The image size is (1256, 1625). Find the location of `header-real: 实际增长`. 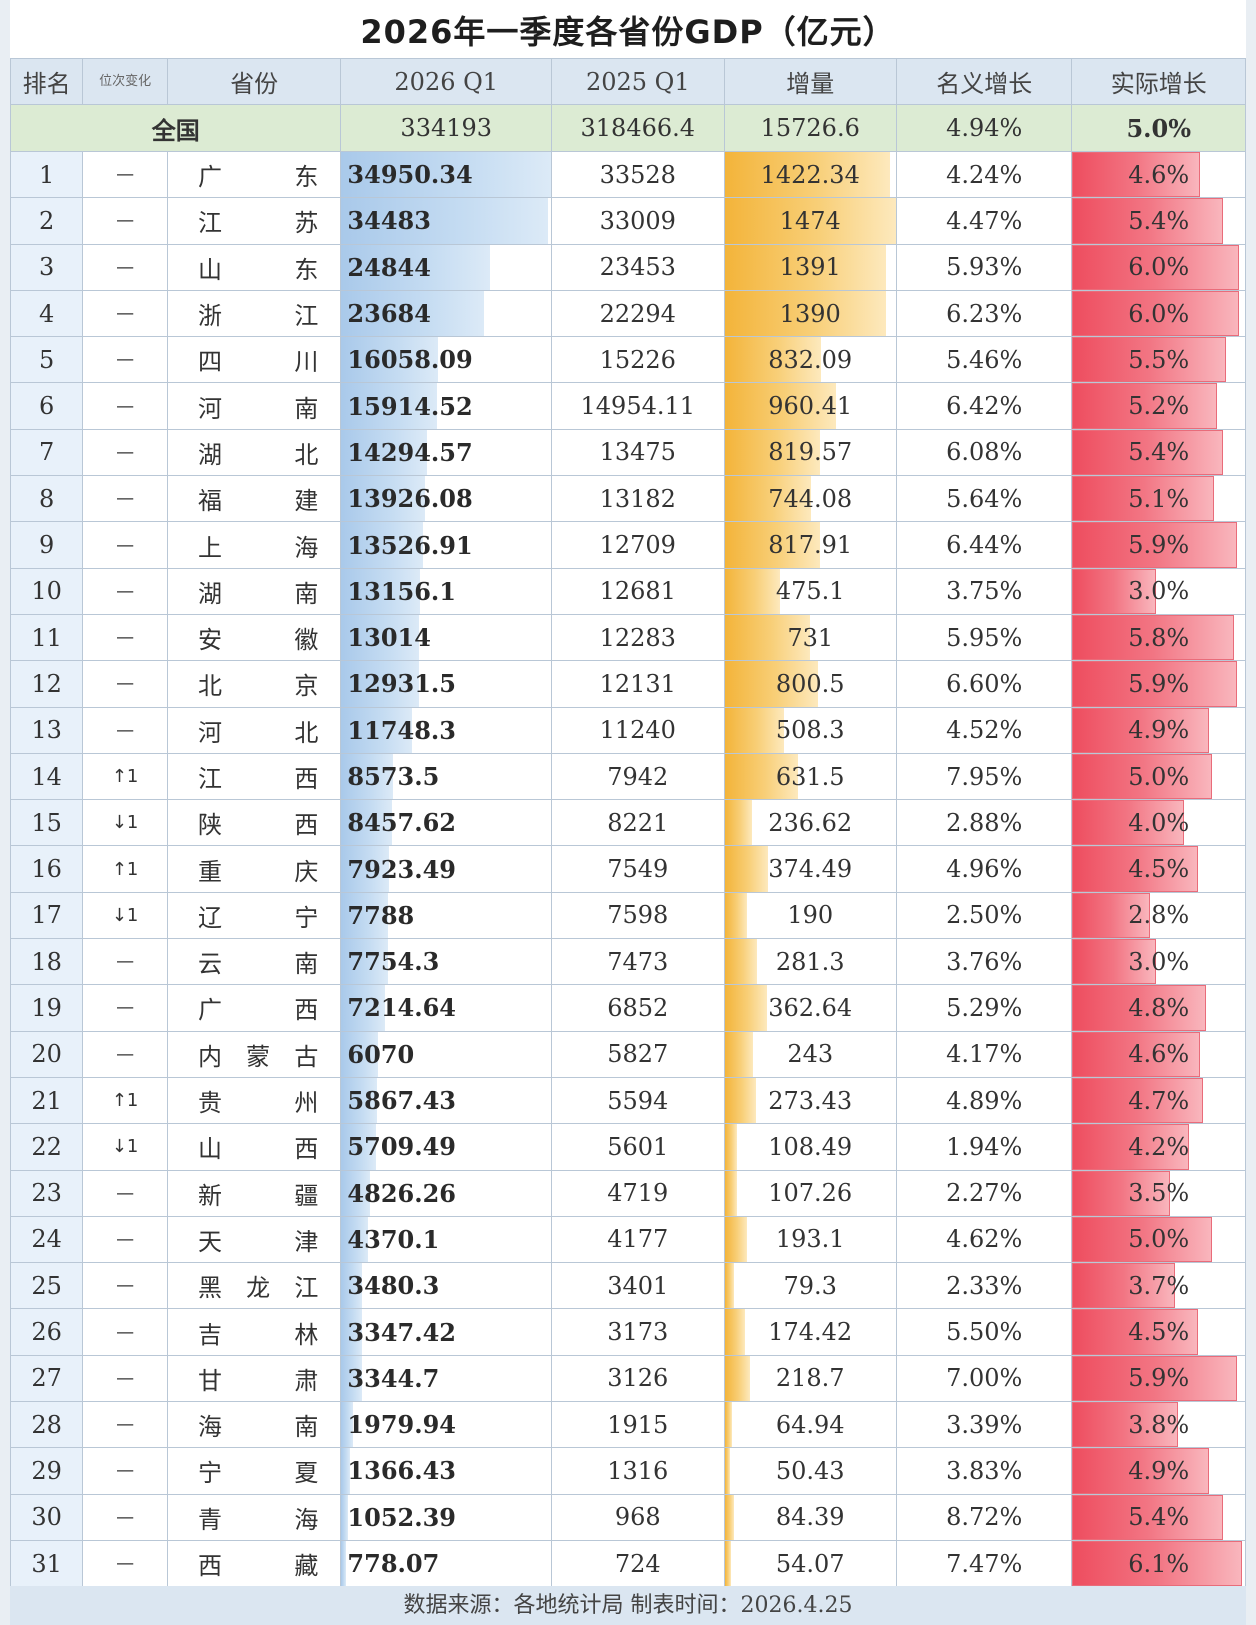

header-real: 实际增长 is located at coordinates (1158, 81).